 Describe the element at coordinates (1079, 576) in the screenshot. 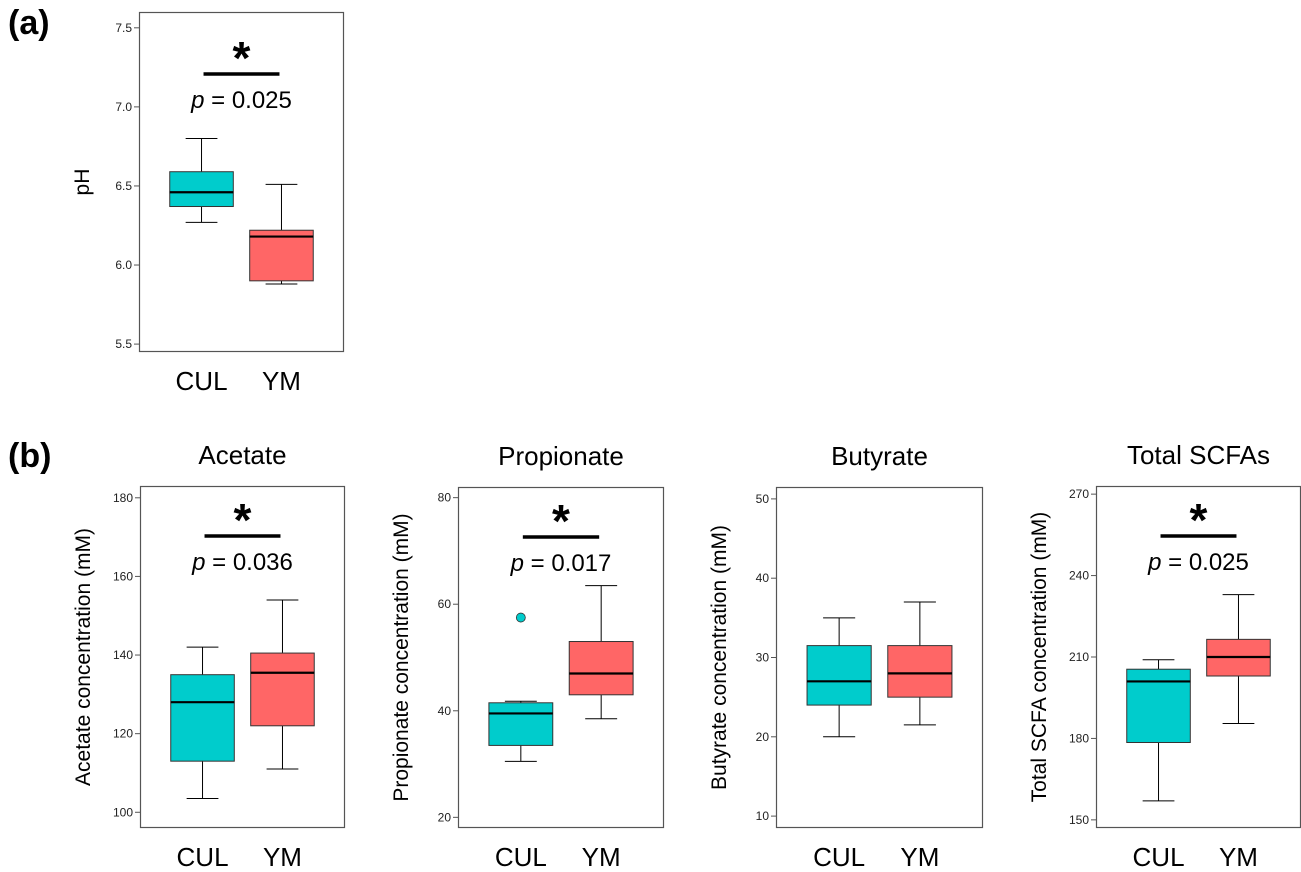

I see `y-tick-label: 240` at that location.